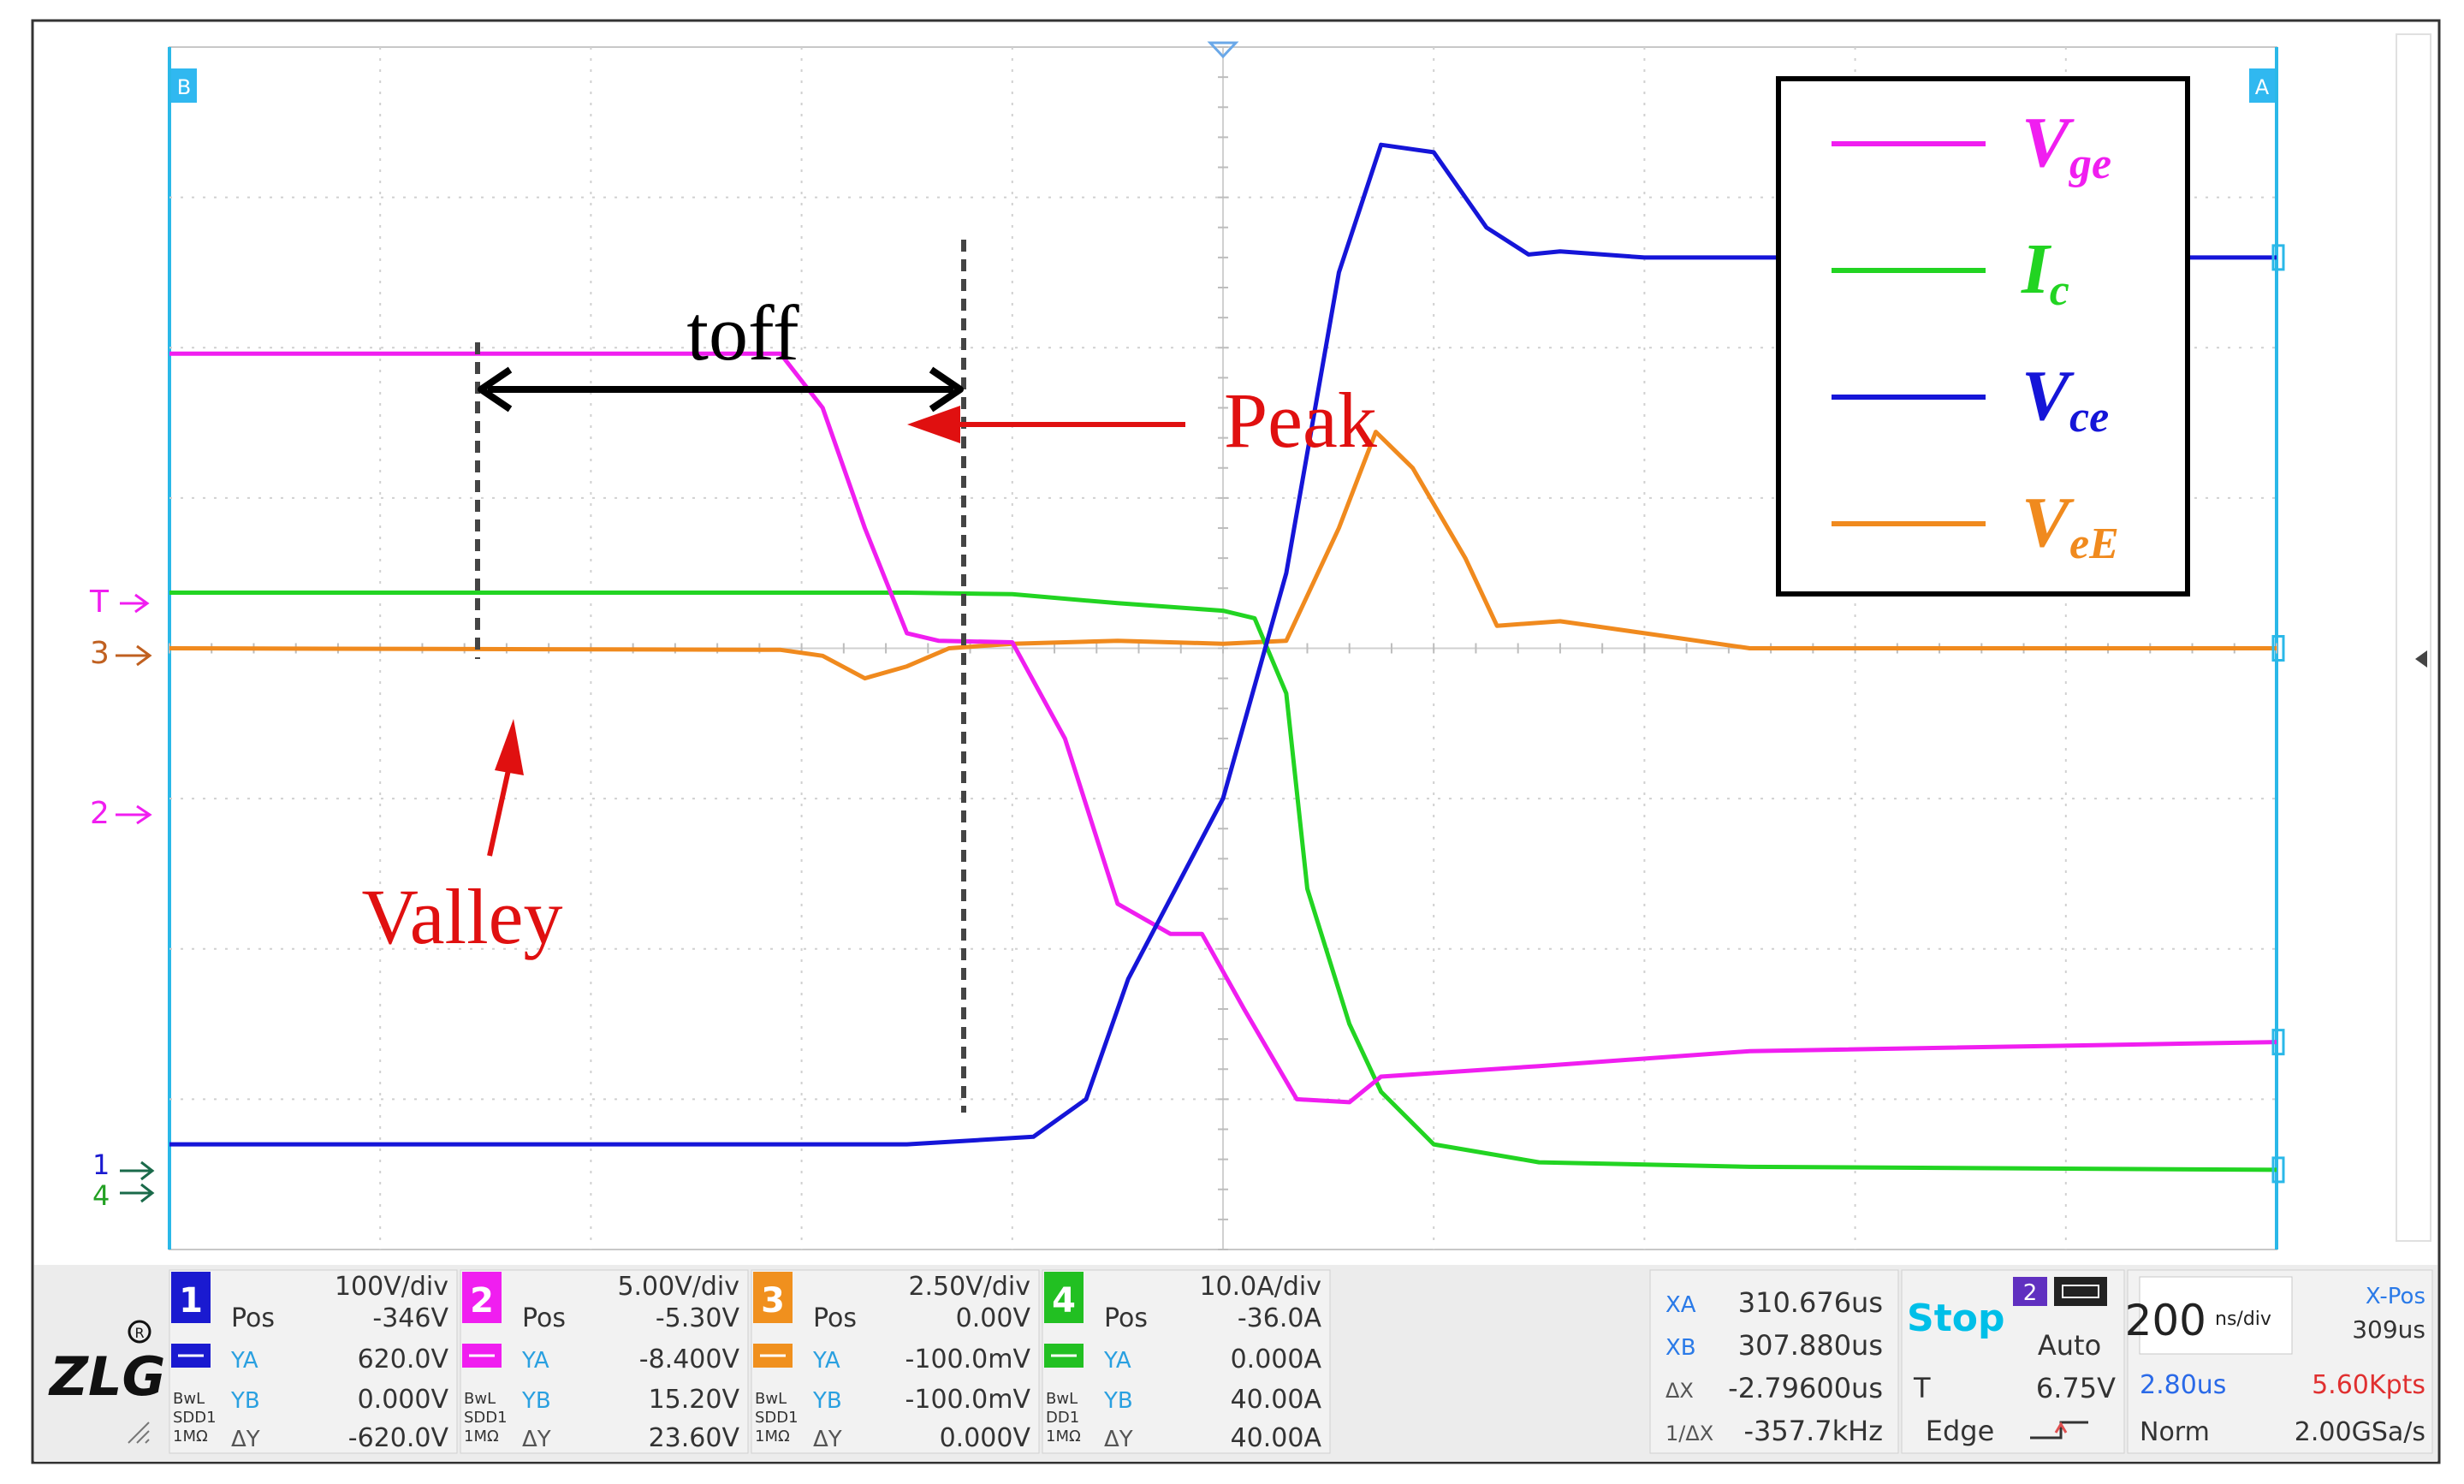 This screenshot has width=2464, height=1484. What do you see at coordinates (1956, 1318) in the screenshot?
I see `run-status: Stop` at bounding box center [1956, 1318].